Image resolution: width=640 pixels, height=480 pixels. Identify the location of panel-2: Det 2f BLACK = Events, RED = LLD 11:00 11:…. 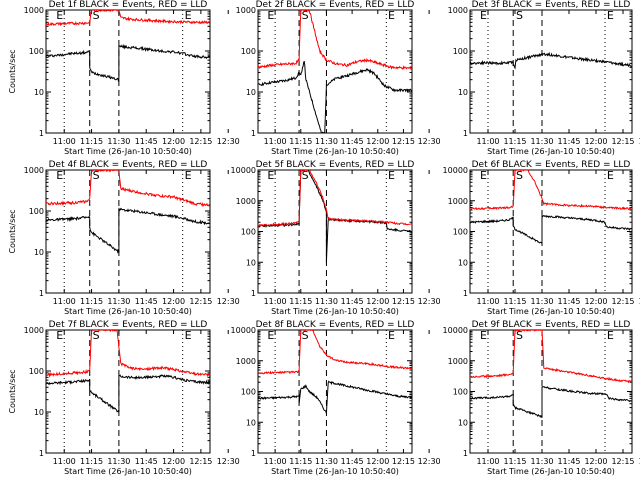
(338, 78).